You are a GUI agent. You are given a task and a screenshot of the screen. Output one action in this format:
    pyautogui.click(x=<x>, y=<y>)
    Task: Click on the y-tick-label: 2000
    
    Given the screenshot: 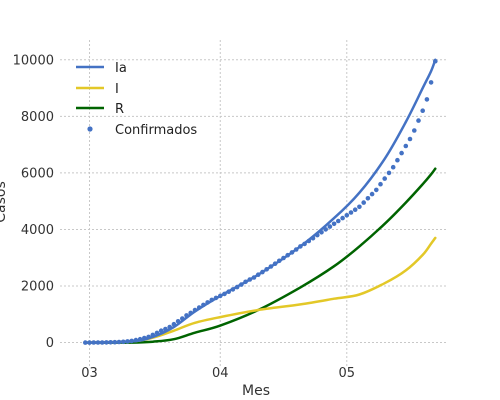 What is the action you would take?
    pyautogui.click(x=37, y=287)
    